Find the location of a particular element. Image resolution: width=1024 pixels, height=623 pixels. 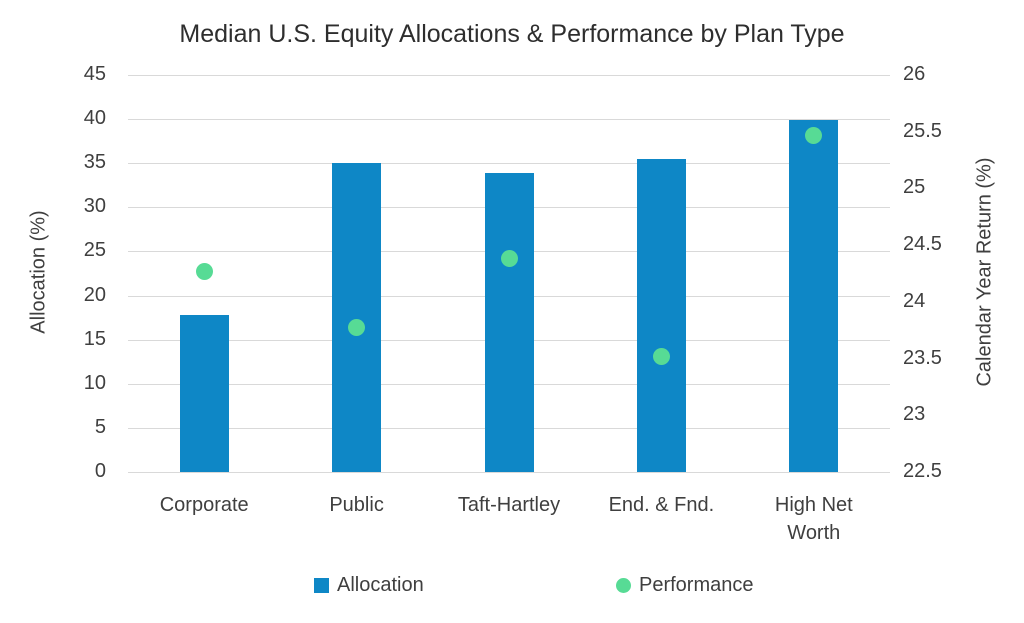

y-axis-tick-label: 0 is located at coordinates (100, 471).